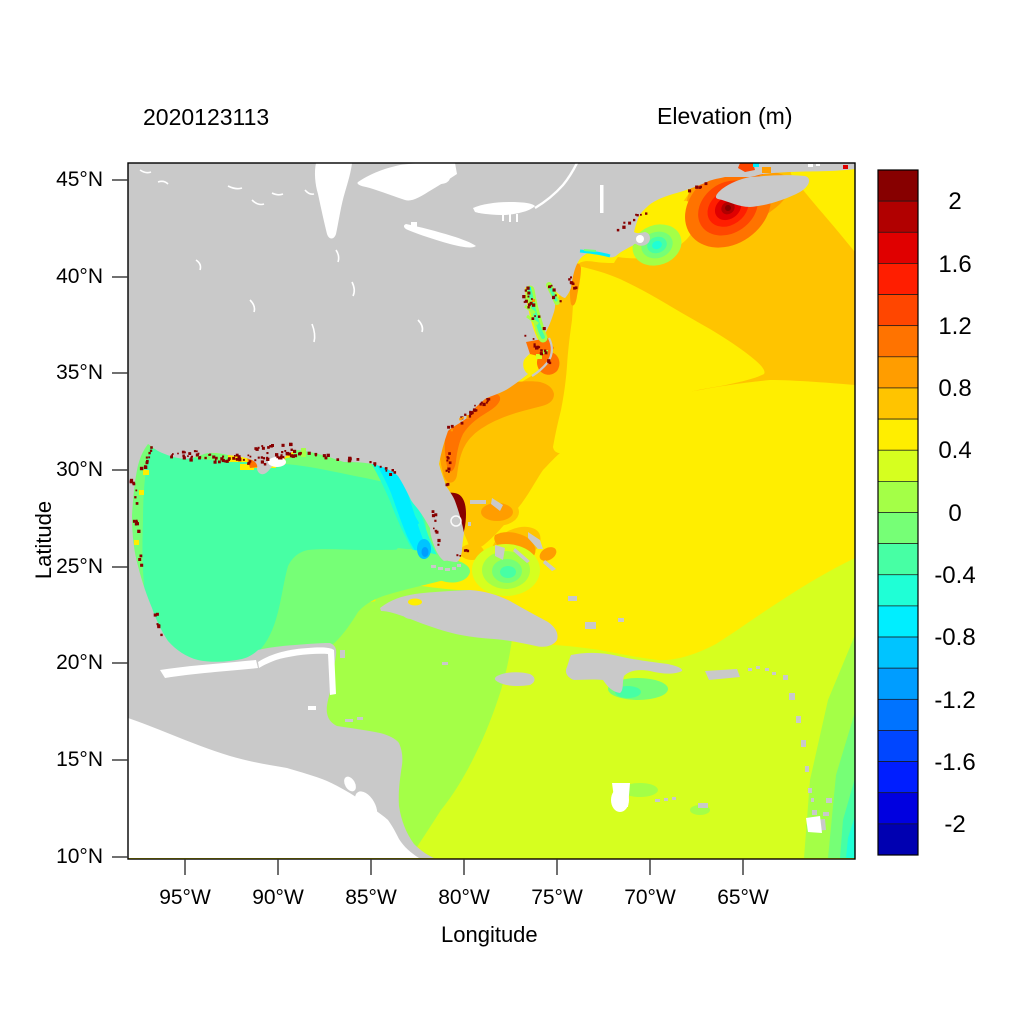 The width and height of the screenshot is (1024, 1024). What do you see at coordinates (743, 897) in the screenshot?
I see `x-tick-label: 65°W` at bounding box center [743, 897].